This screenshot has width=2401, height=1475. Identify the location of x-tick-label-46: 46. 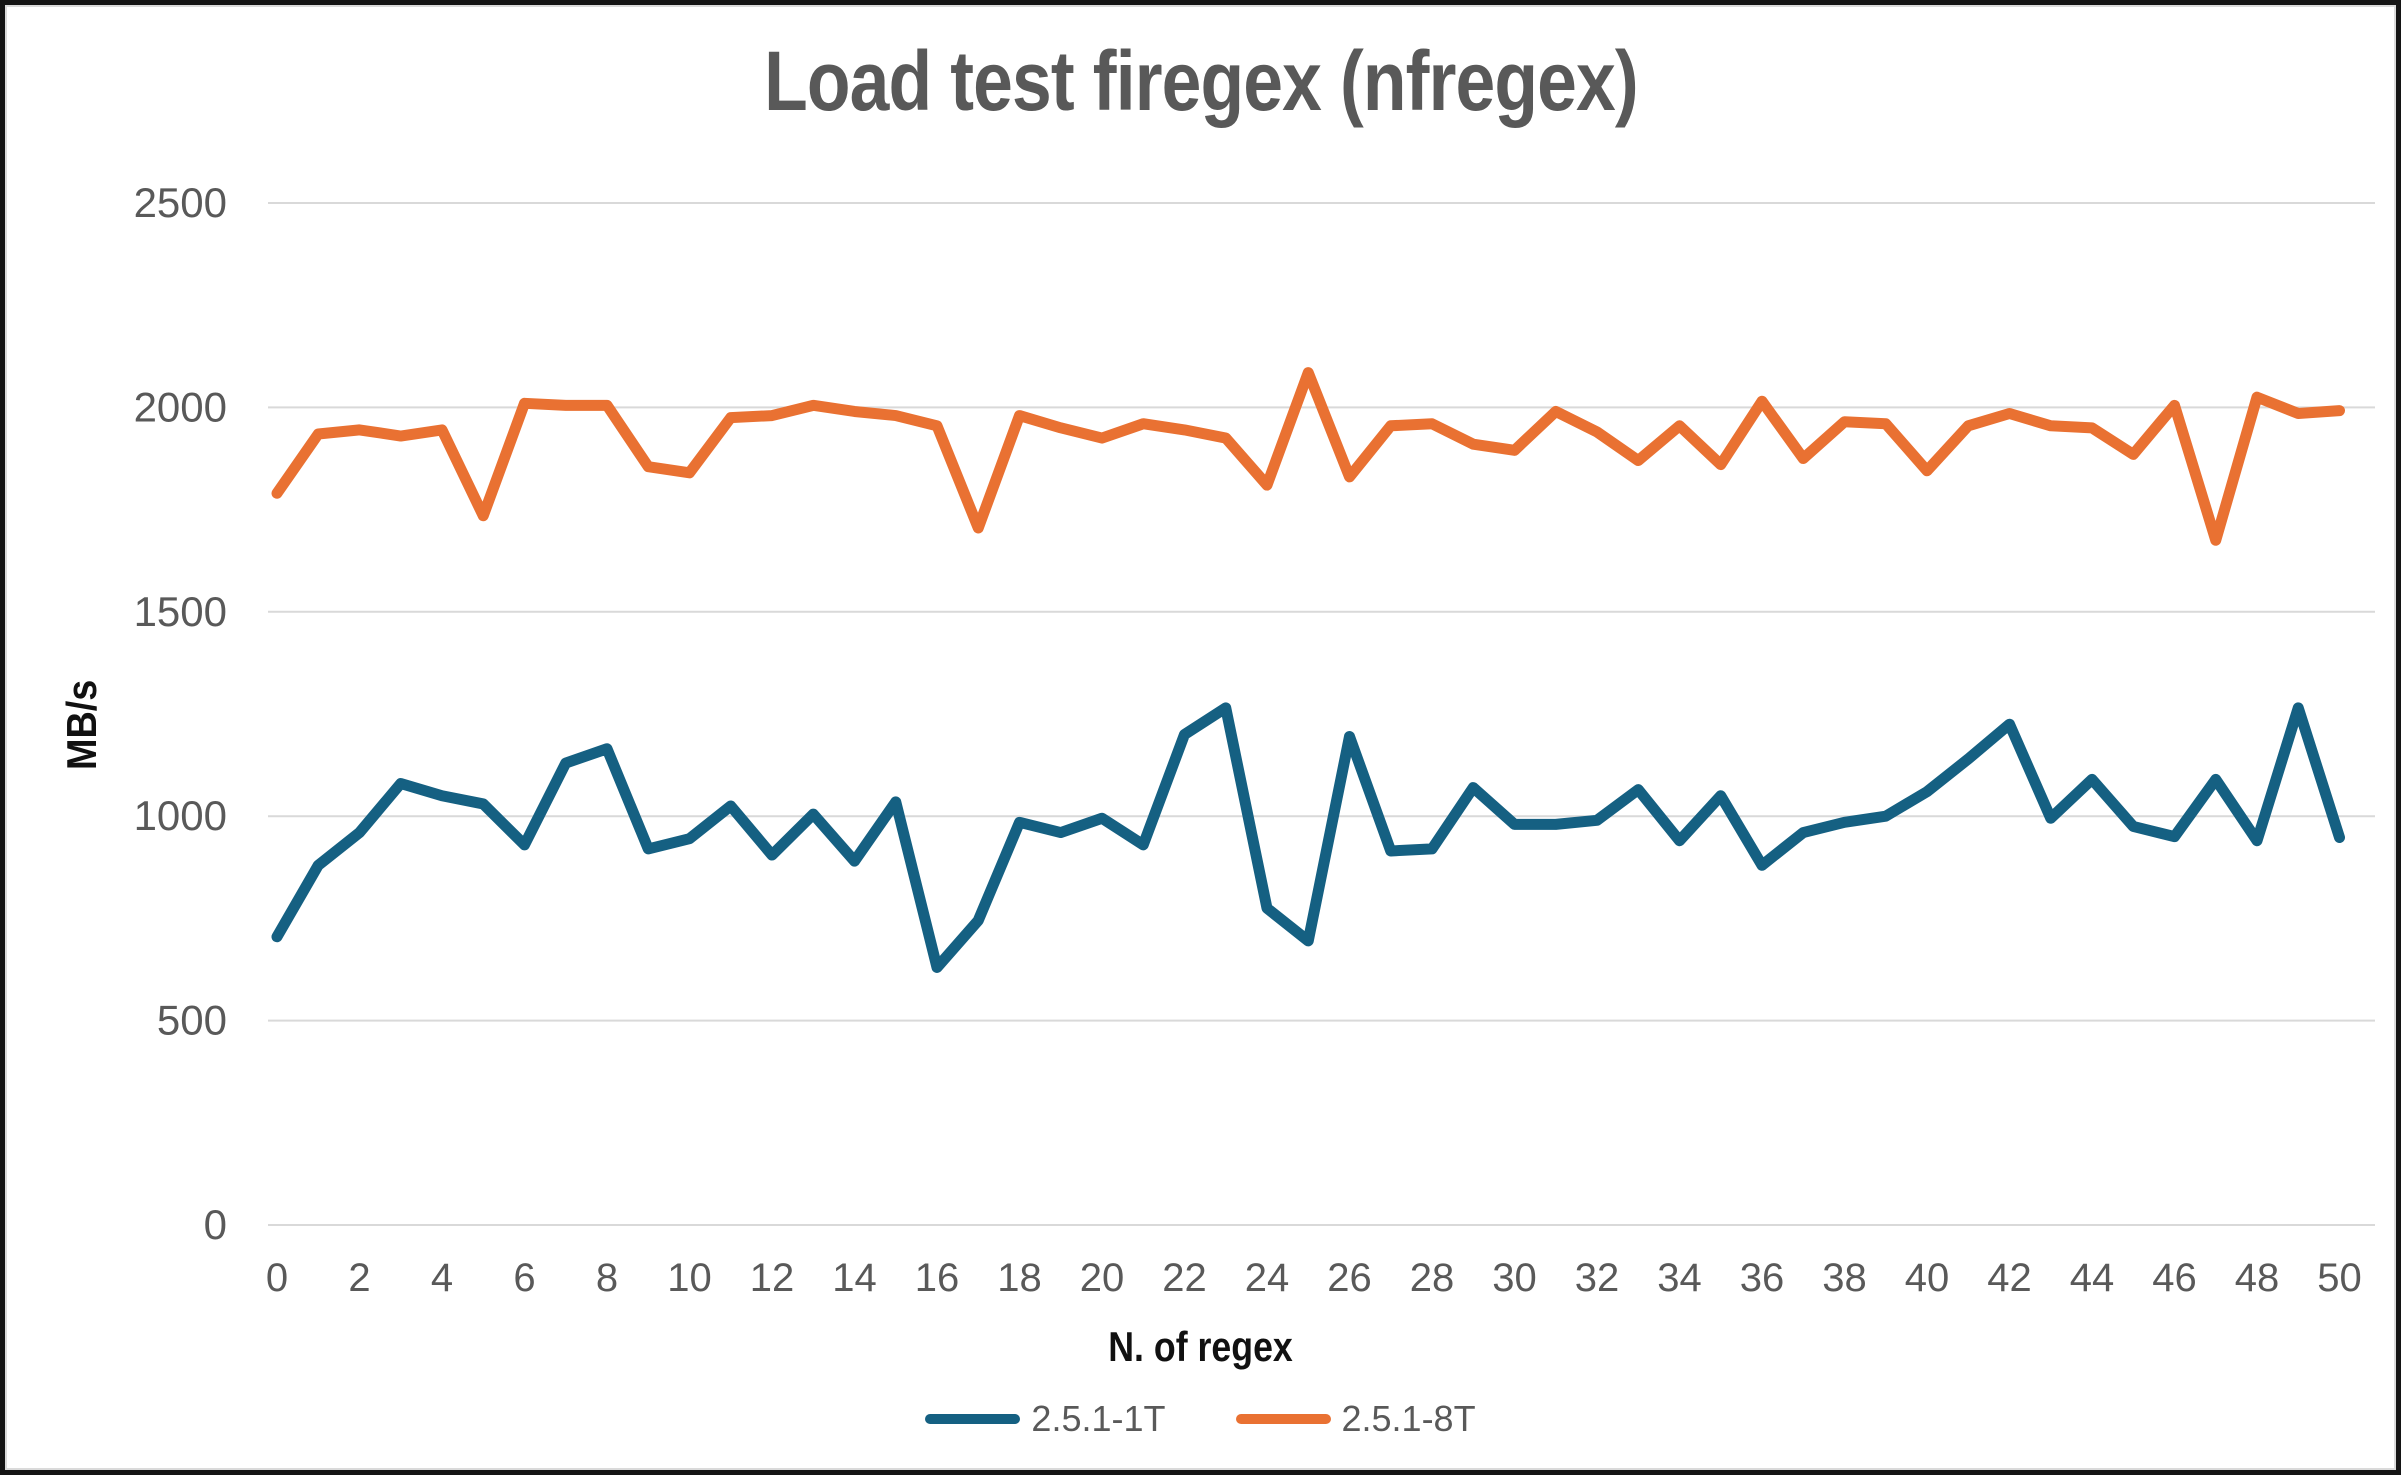
(2174, 1278).